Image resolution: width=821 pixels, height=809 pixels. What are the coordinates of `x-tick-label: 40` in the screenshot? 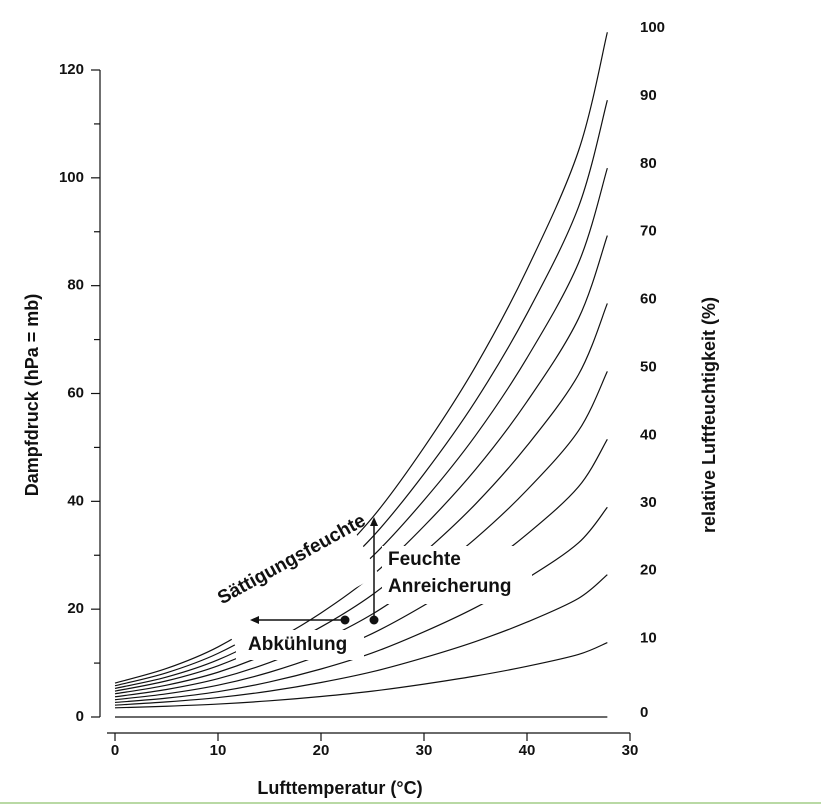 It's located at (527, 750).